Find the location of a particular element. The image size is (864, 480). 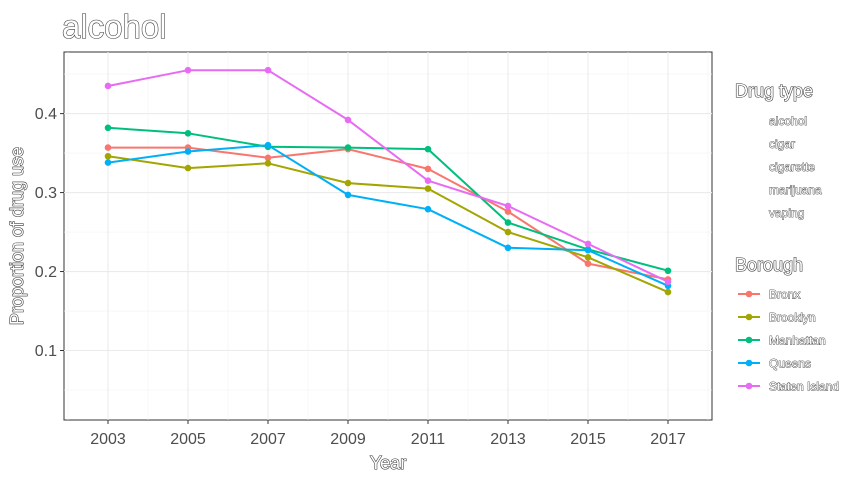

x-axis: 2003 2005 2007 2009 2011 2013 2015 2017 is located at coordinates (388, 434).